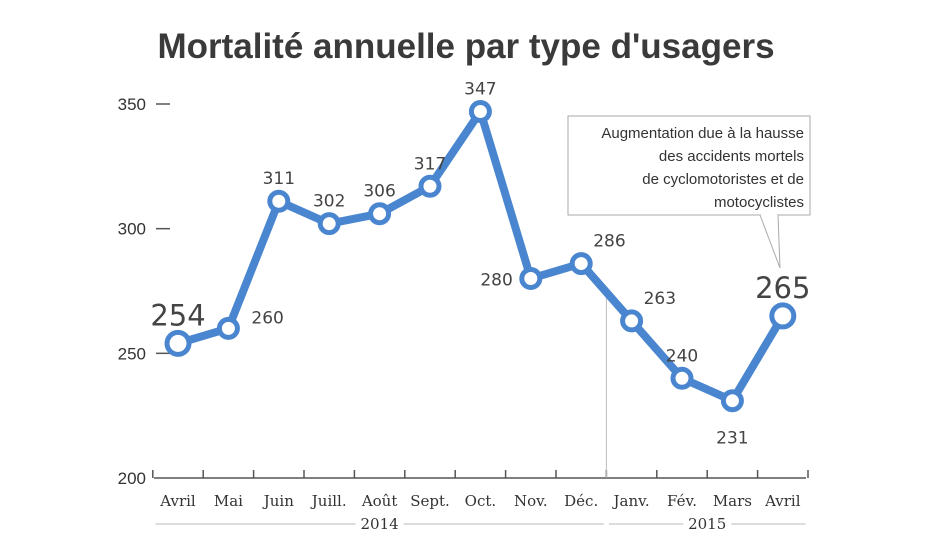 This screenshot has height=549, width=927. Describe the element at coordinates (430, 501) in the screenshot. I see `x-tick-label: Sept.` at that location.